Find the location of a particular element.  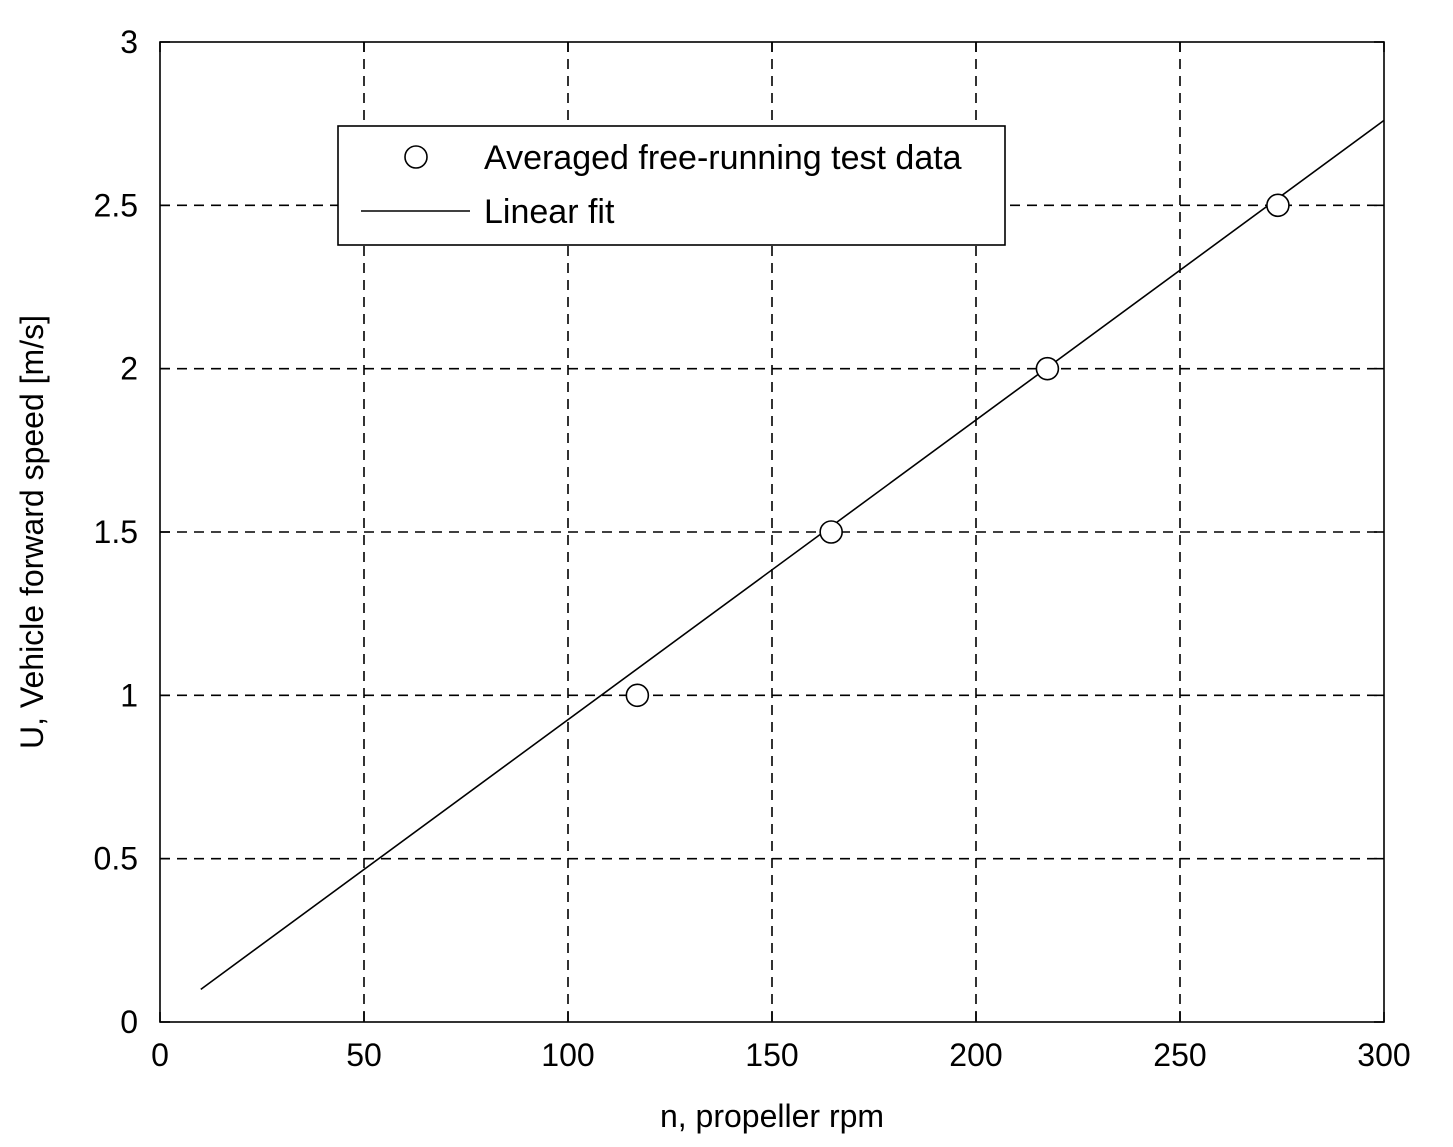

y-tick-label: 1 is located at coordinates (129, 695).